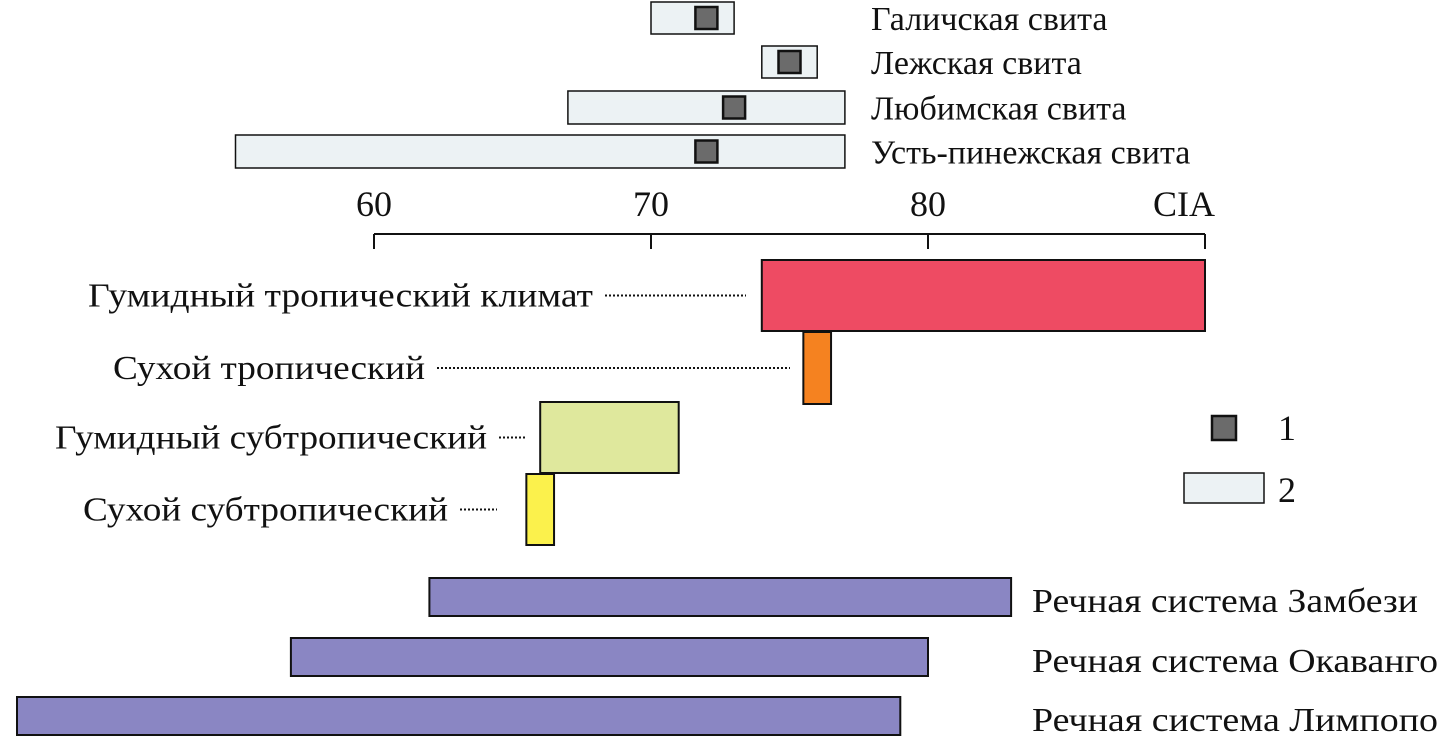  I want to click on legend-label: 2, so click(1287, 490).